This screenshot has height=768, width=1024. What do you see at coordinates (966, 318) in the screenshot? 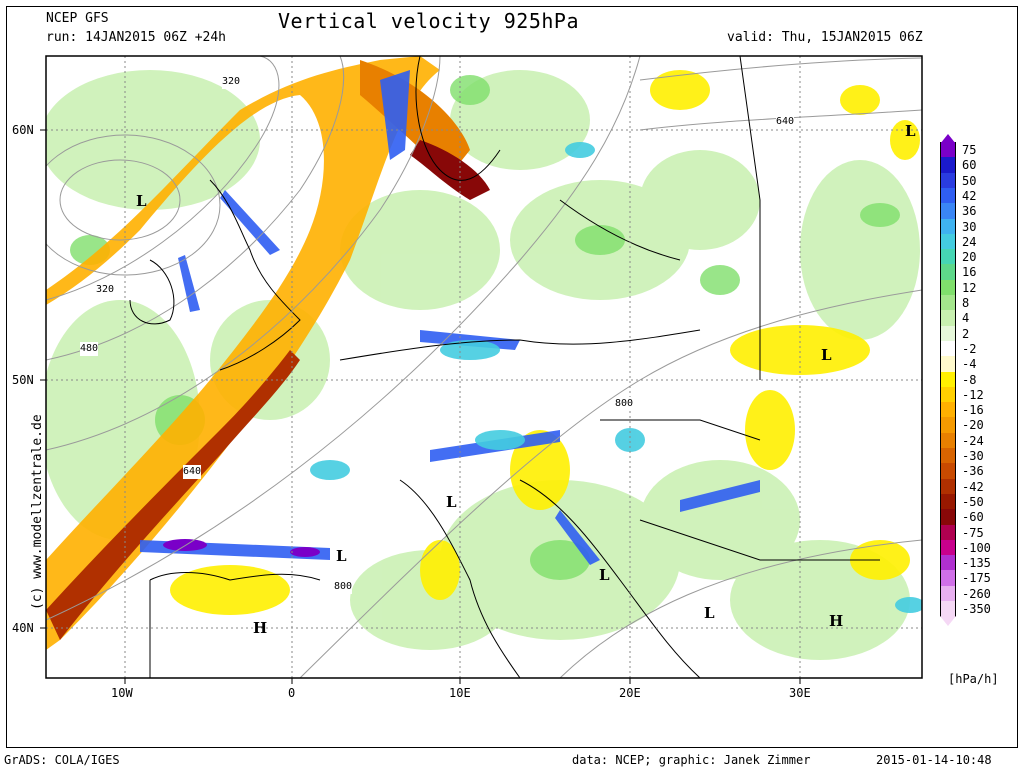
I see `legend-level-label: 4` at bounding box center [966, 318].